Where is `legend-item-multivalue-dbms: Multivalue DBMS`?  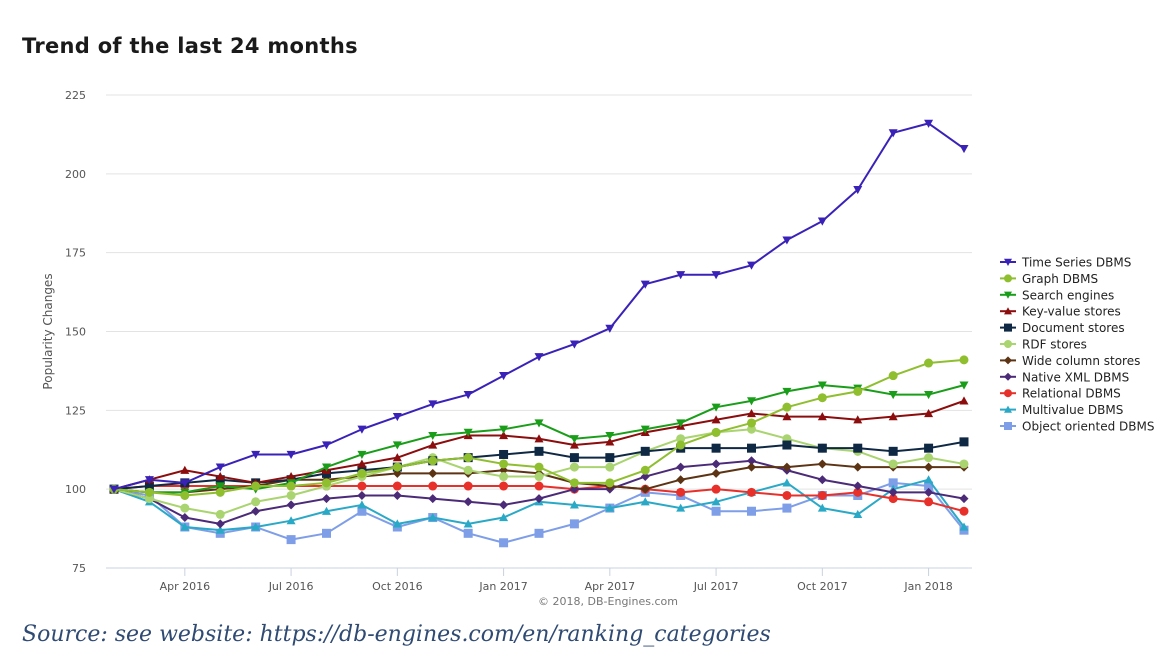
legend-item-multivalue-dbms: Multivalue DBMS is located at coordinates (1061, 410).